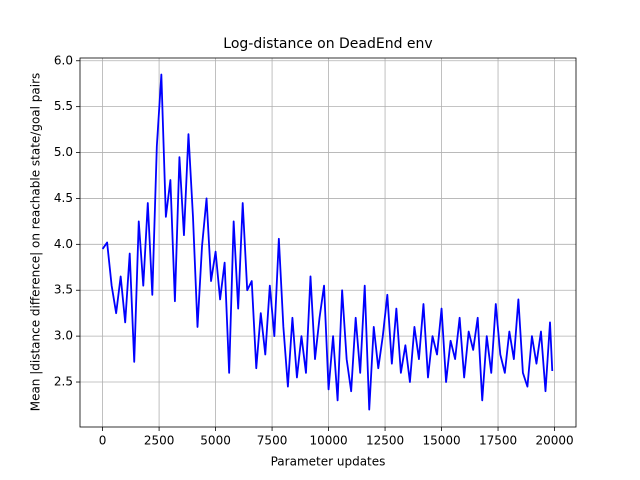 This screenshot has height=480, width=640. What do you see at coordinates (215, 441) in the screenshot?
I see `x-tick-label: 5000` at bounding box center [215, 441].